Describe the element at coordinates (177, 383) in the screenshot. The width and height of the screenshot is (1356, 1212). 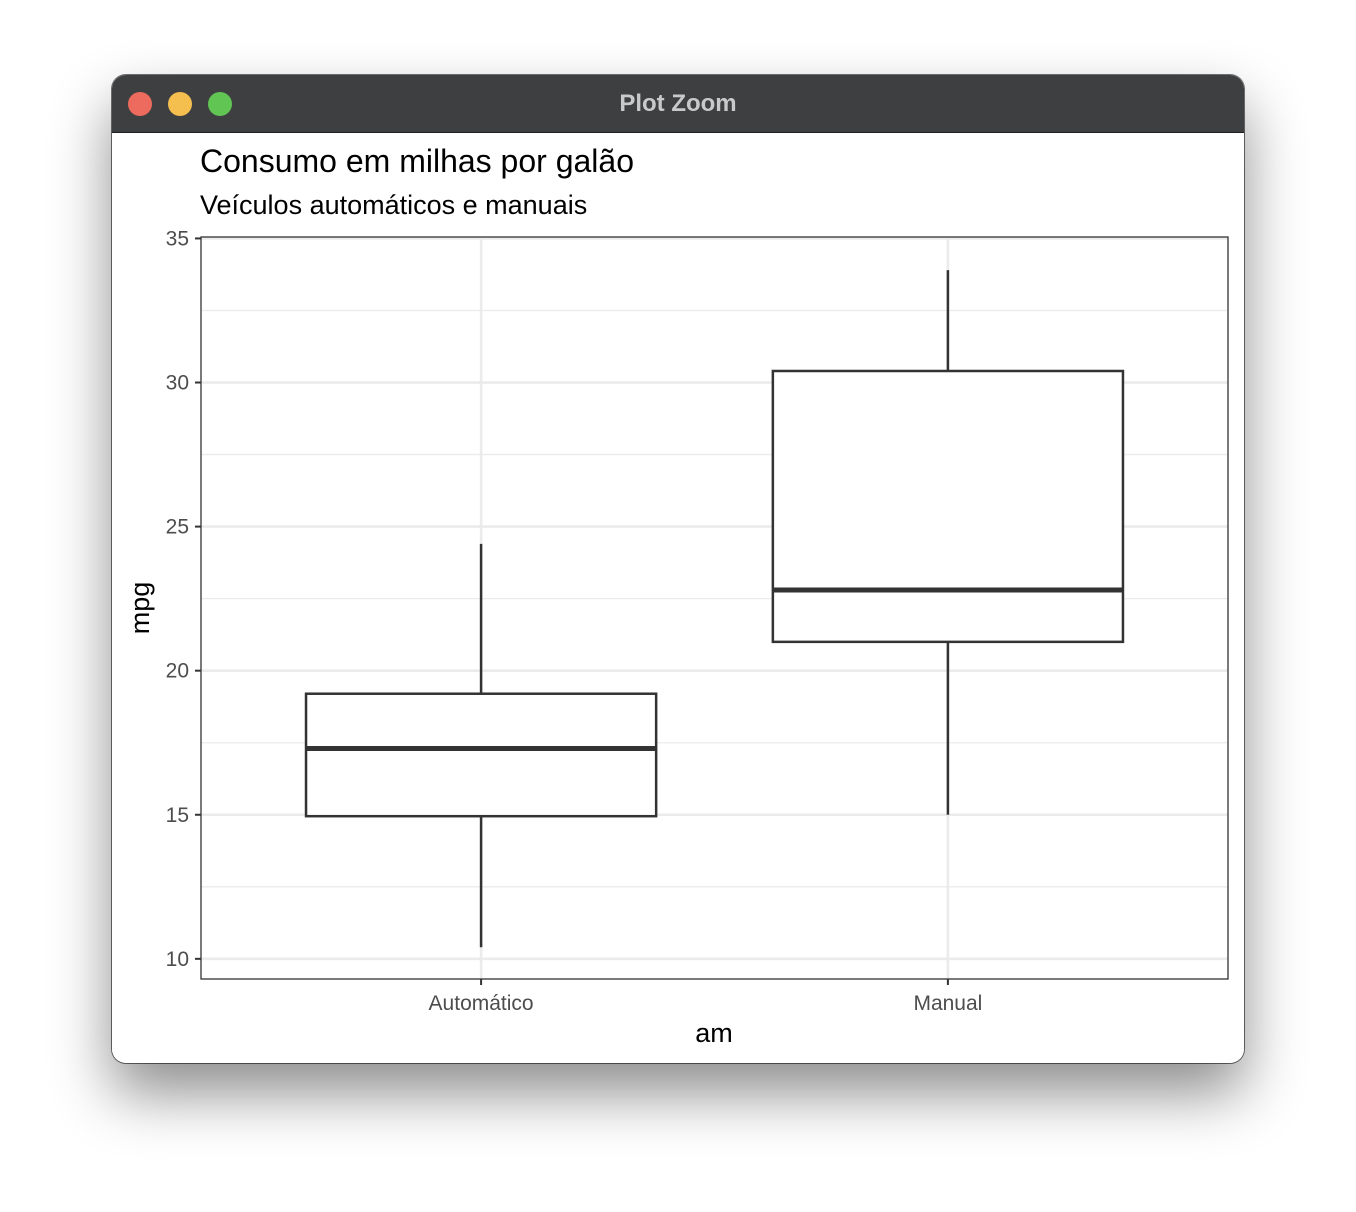
I see `y-tick-label: 30` at that location.